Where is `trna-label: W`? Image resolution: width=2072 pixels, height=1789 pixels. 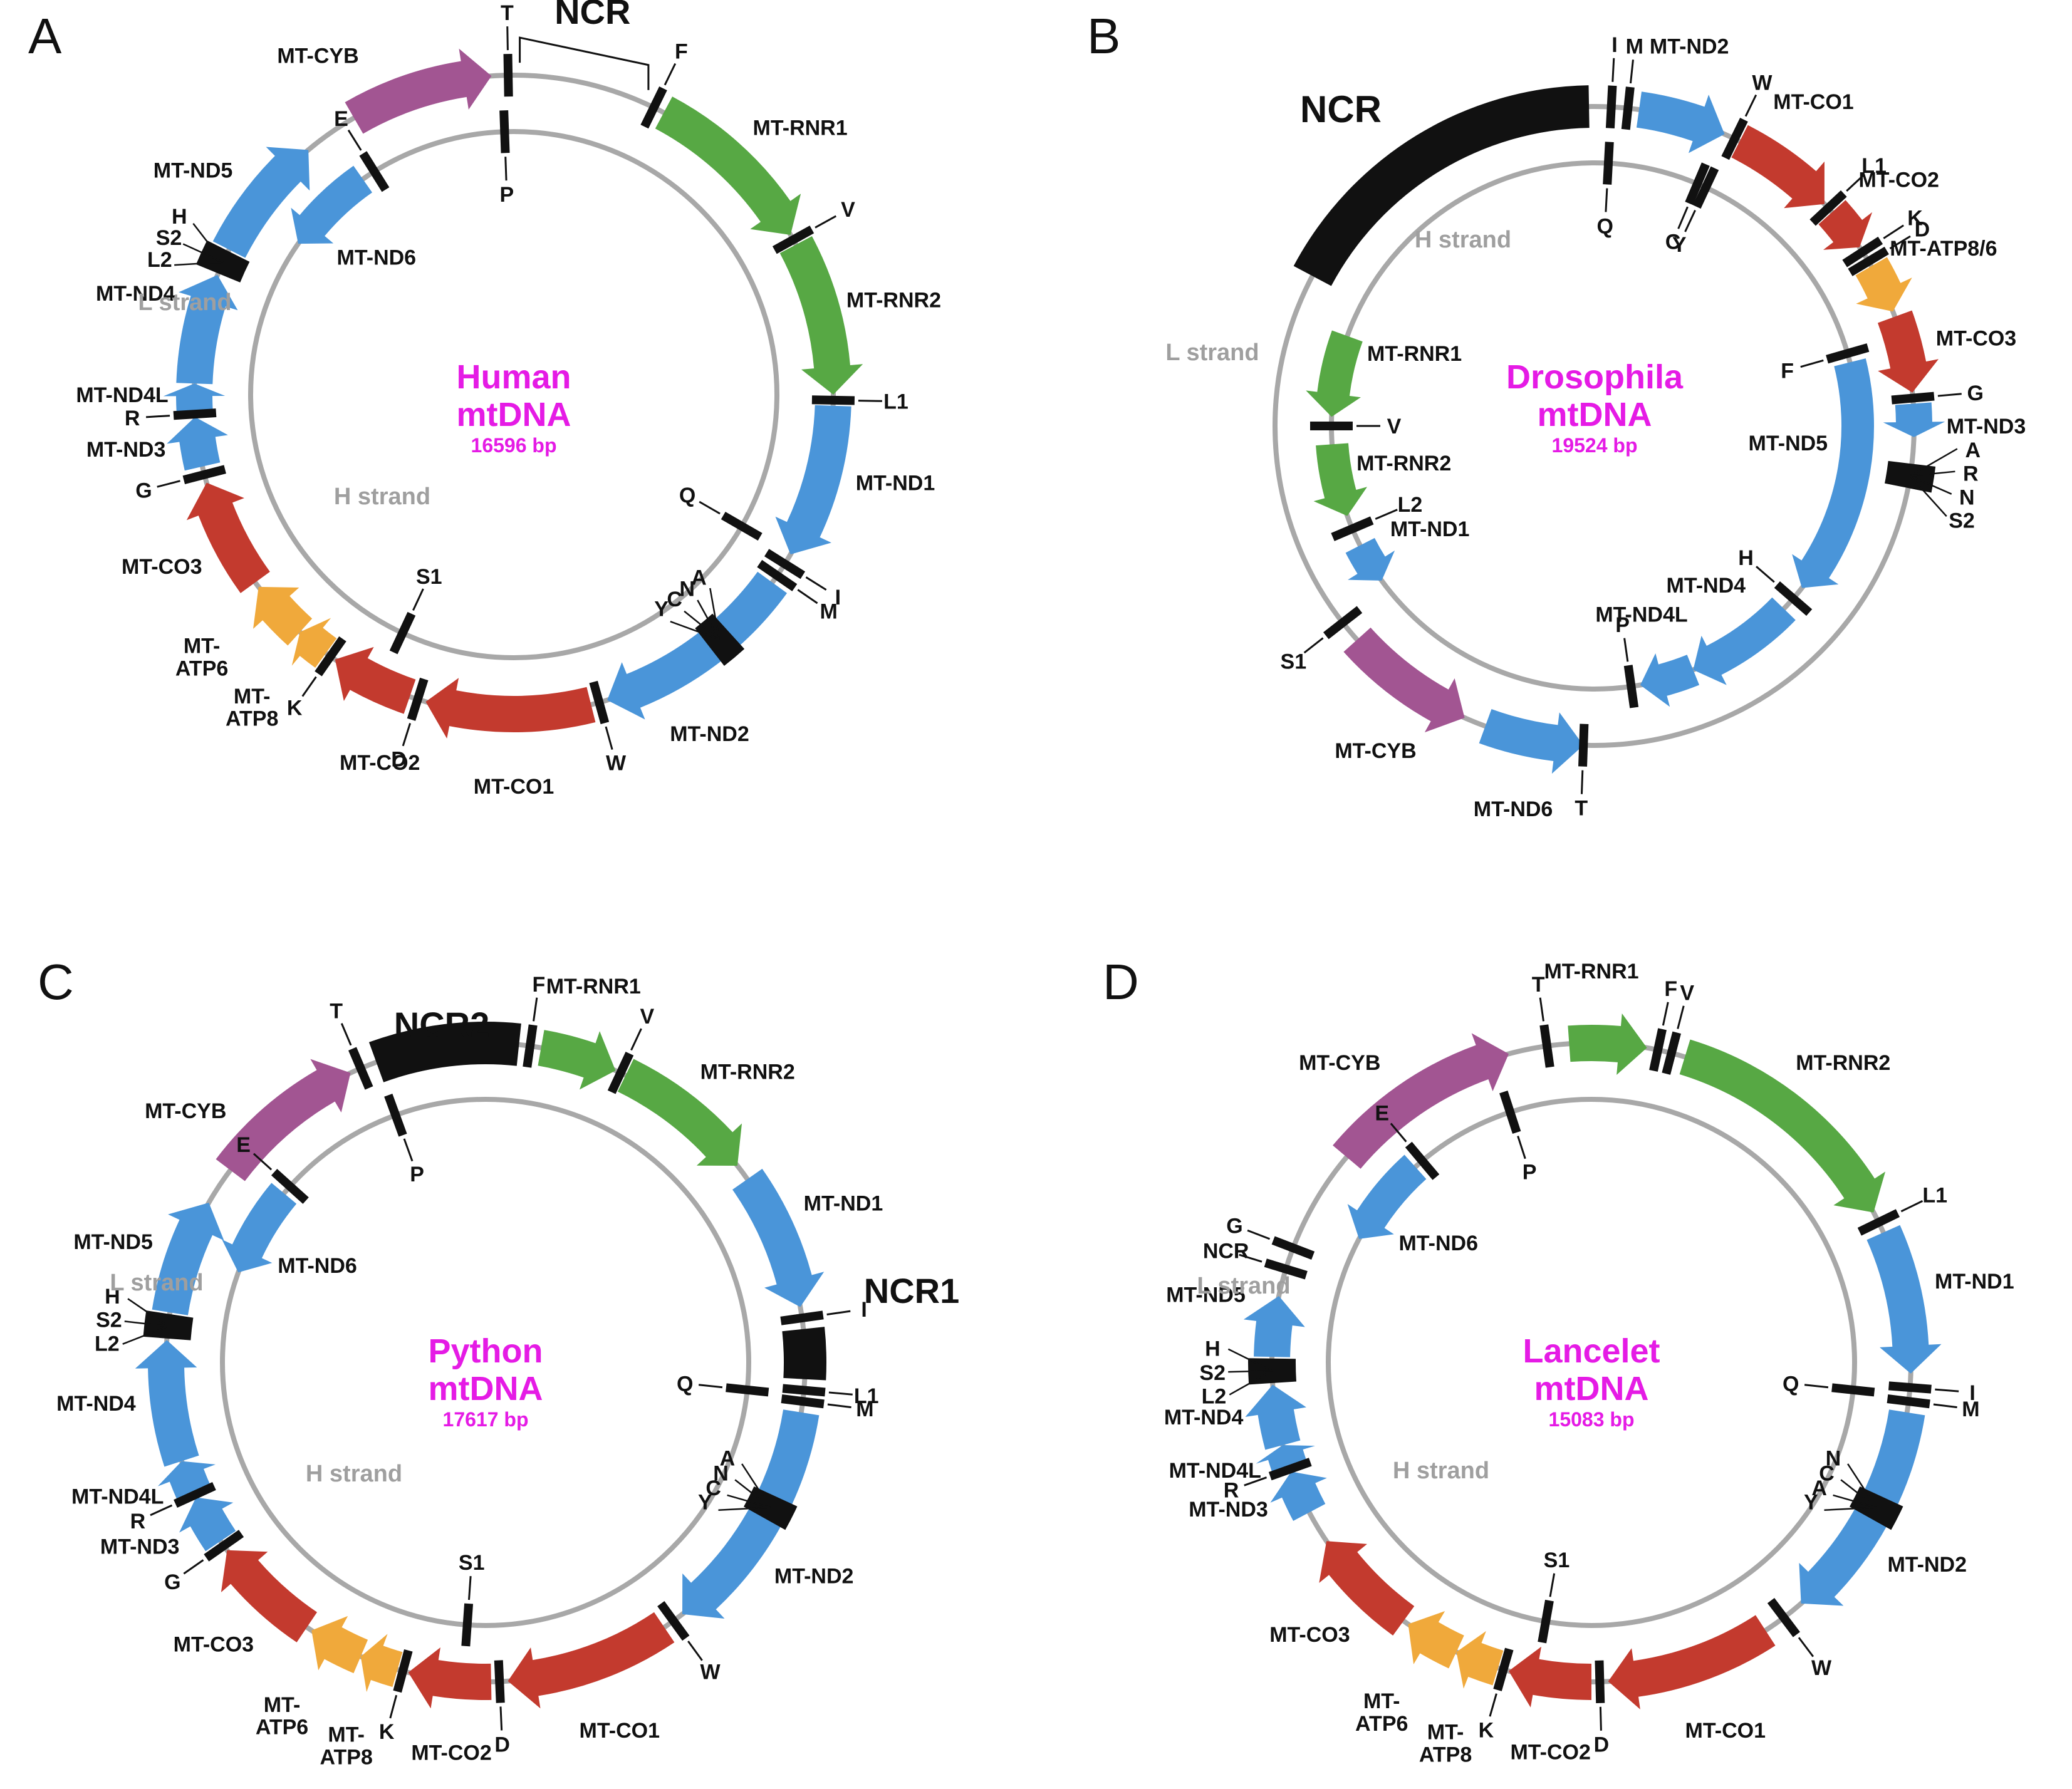 trna-label: W is located at coordinates (710, 1672).